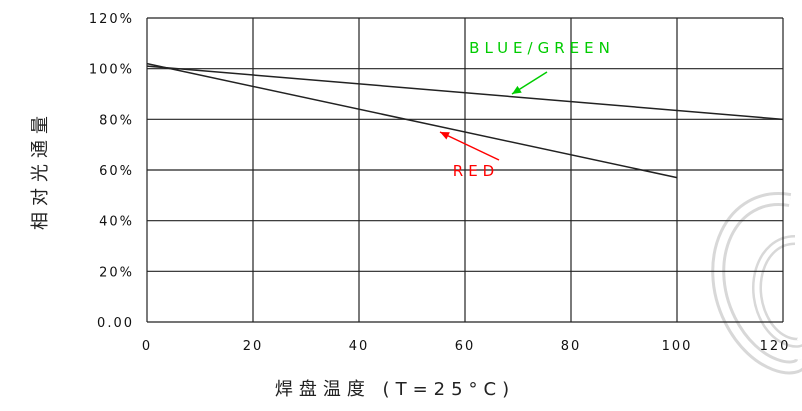 This screenshot has height=411, width=802. I want to click on x-tick-label: 120, so click(775, 346).